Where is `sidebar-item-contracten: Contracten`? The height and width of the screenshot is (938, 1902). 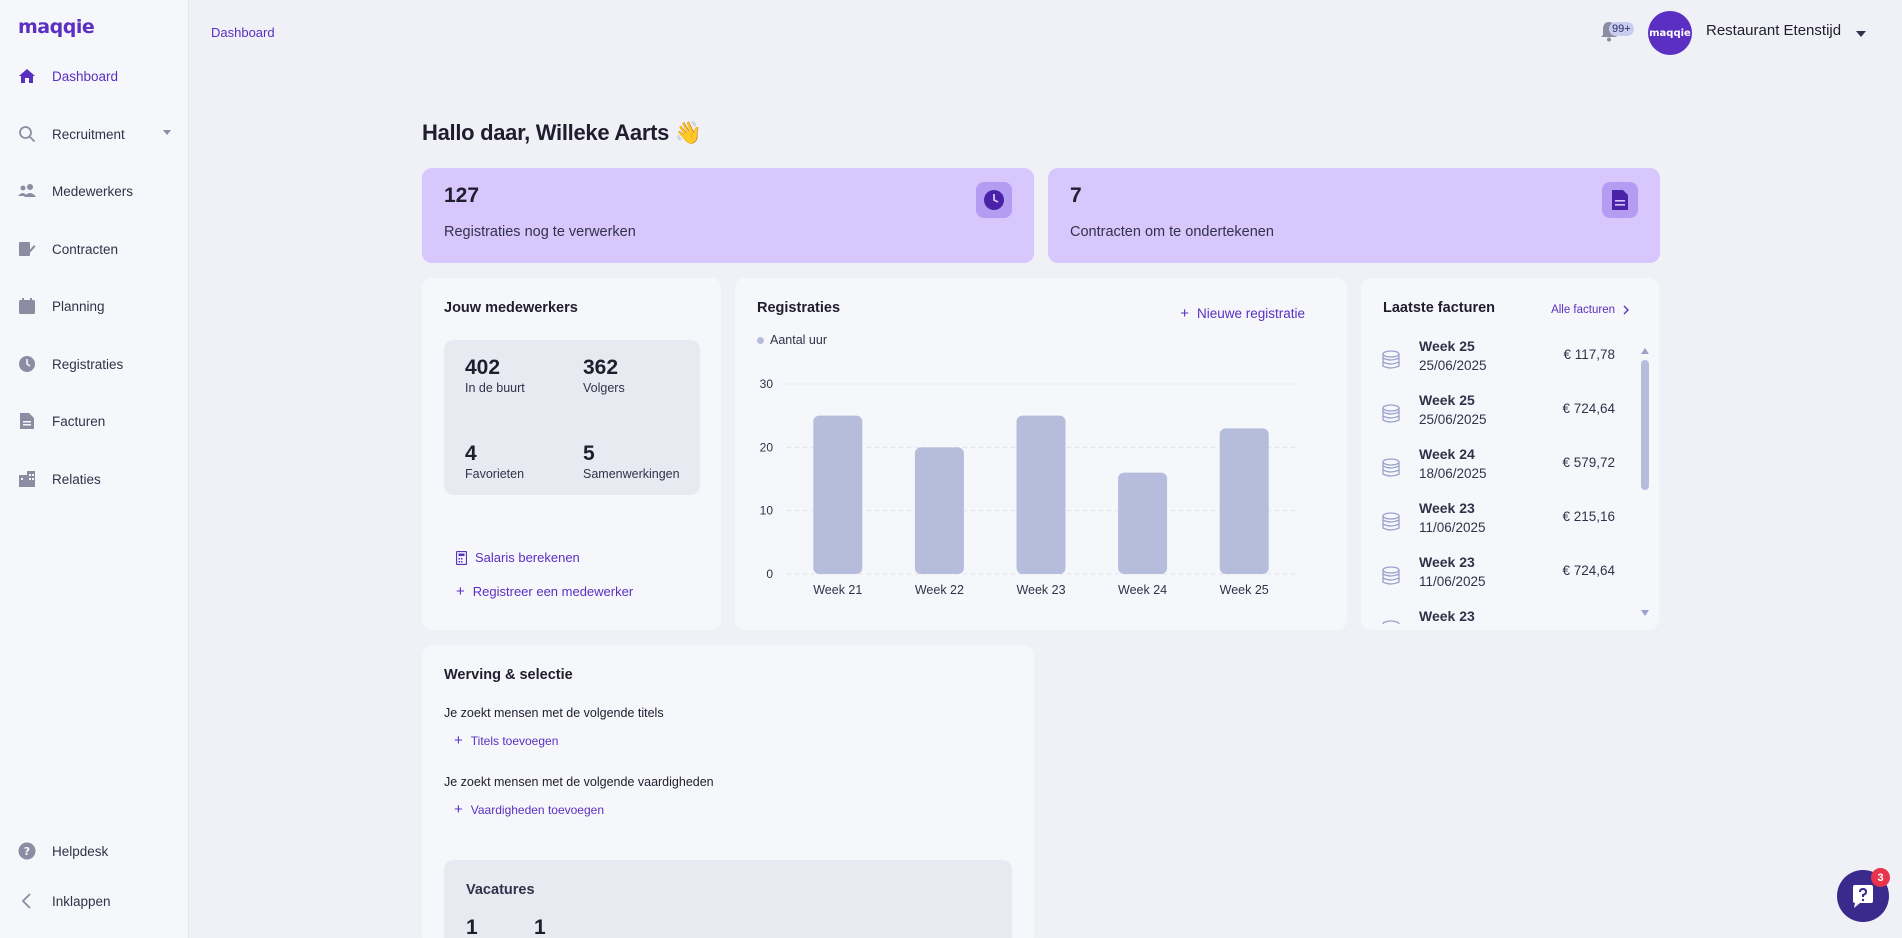 sidebar-item-contracten: Contracten is located at coordinates (94, 249).